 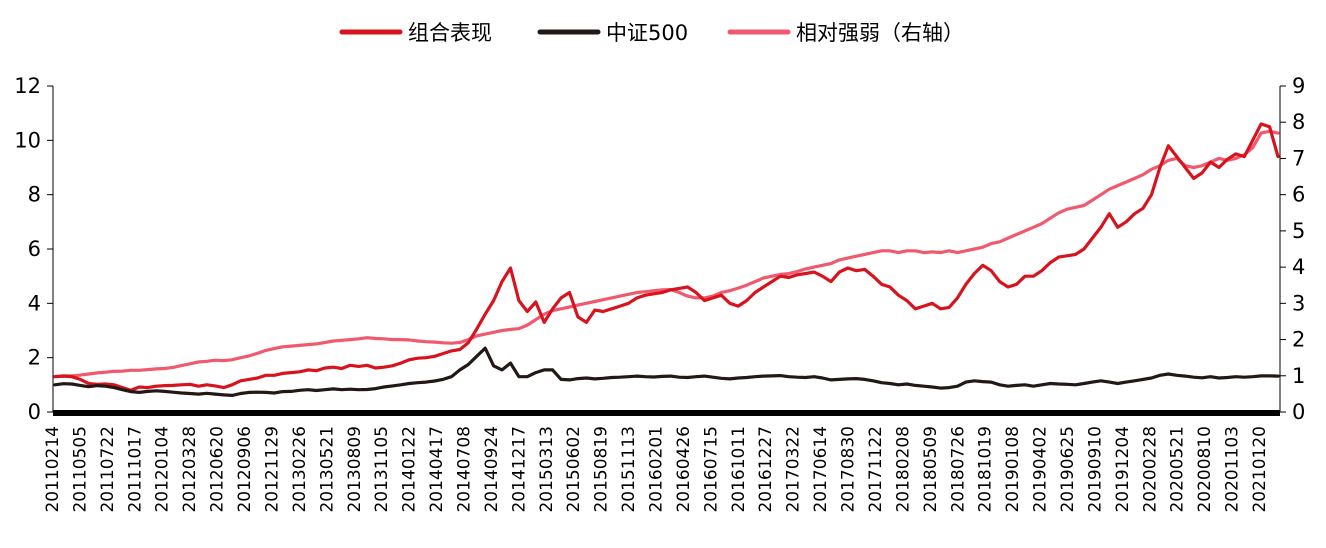 I want to click on x-tick-label: 20191204, so click(x=1123, y=469).